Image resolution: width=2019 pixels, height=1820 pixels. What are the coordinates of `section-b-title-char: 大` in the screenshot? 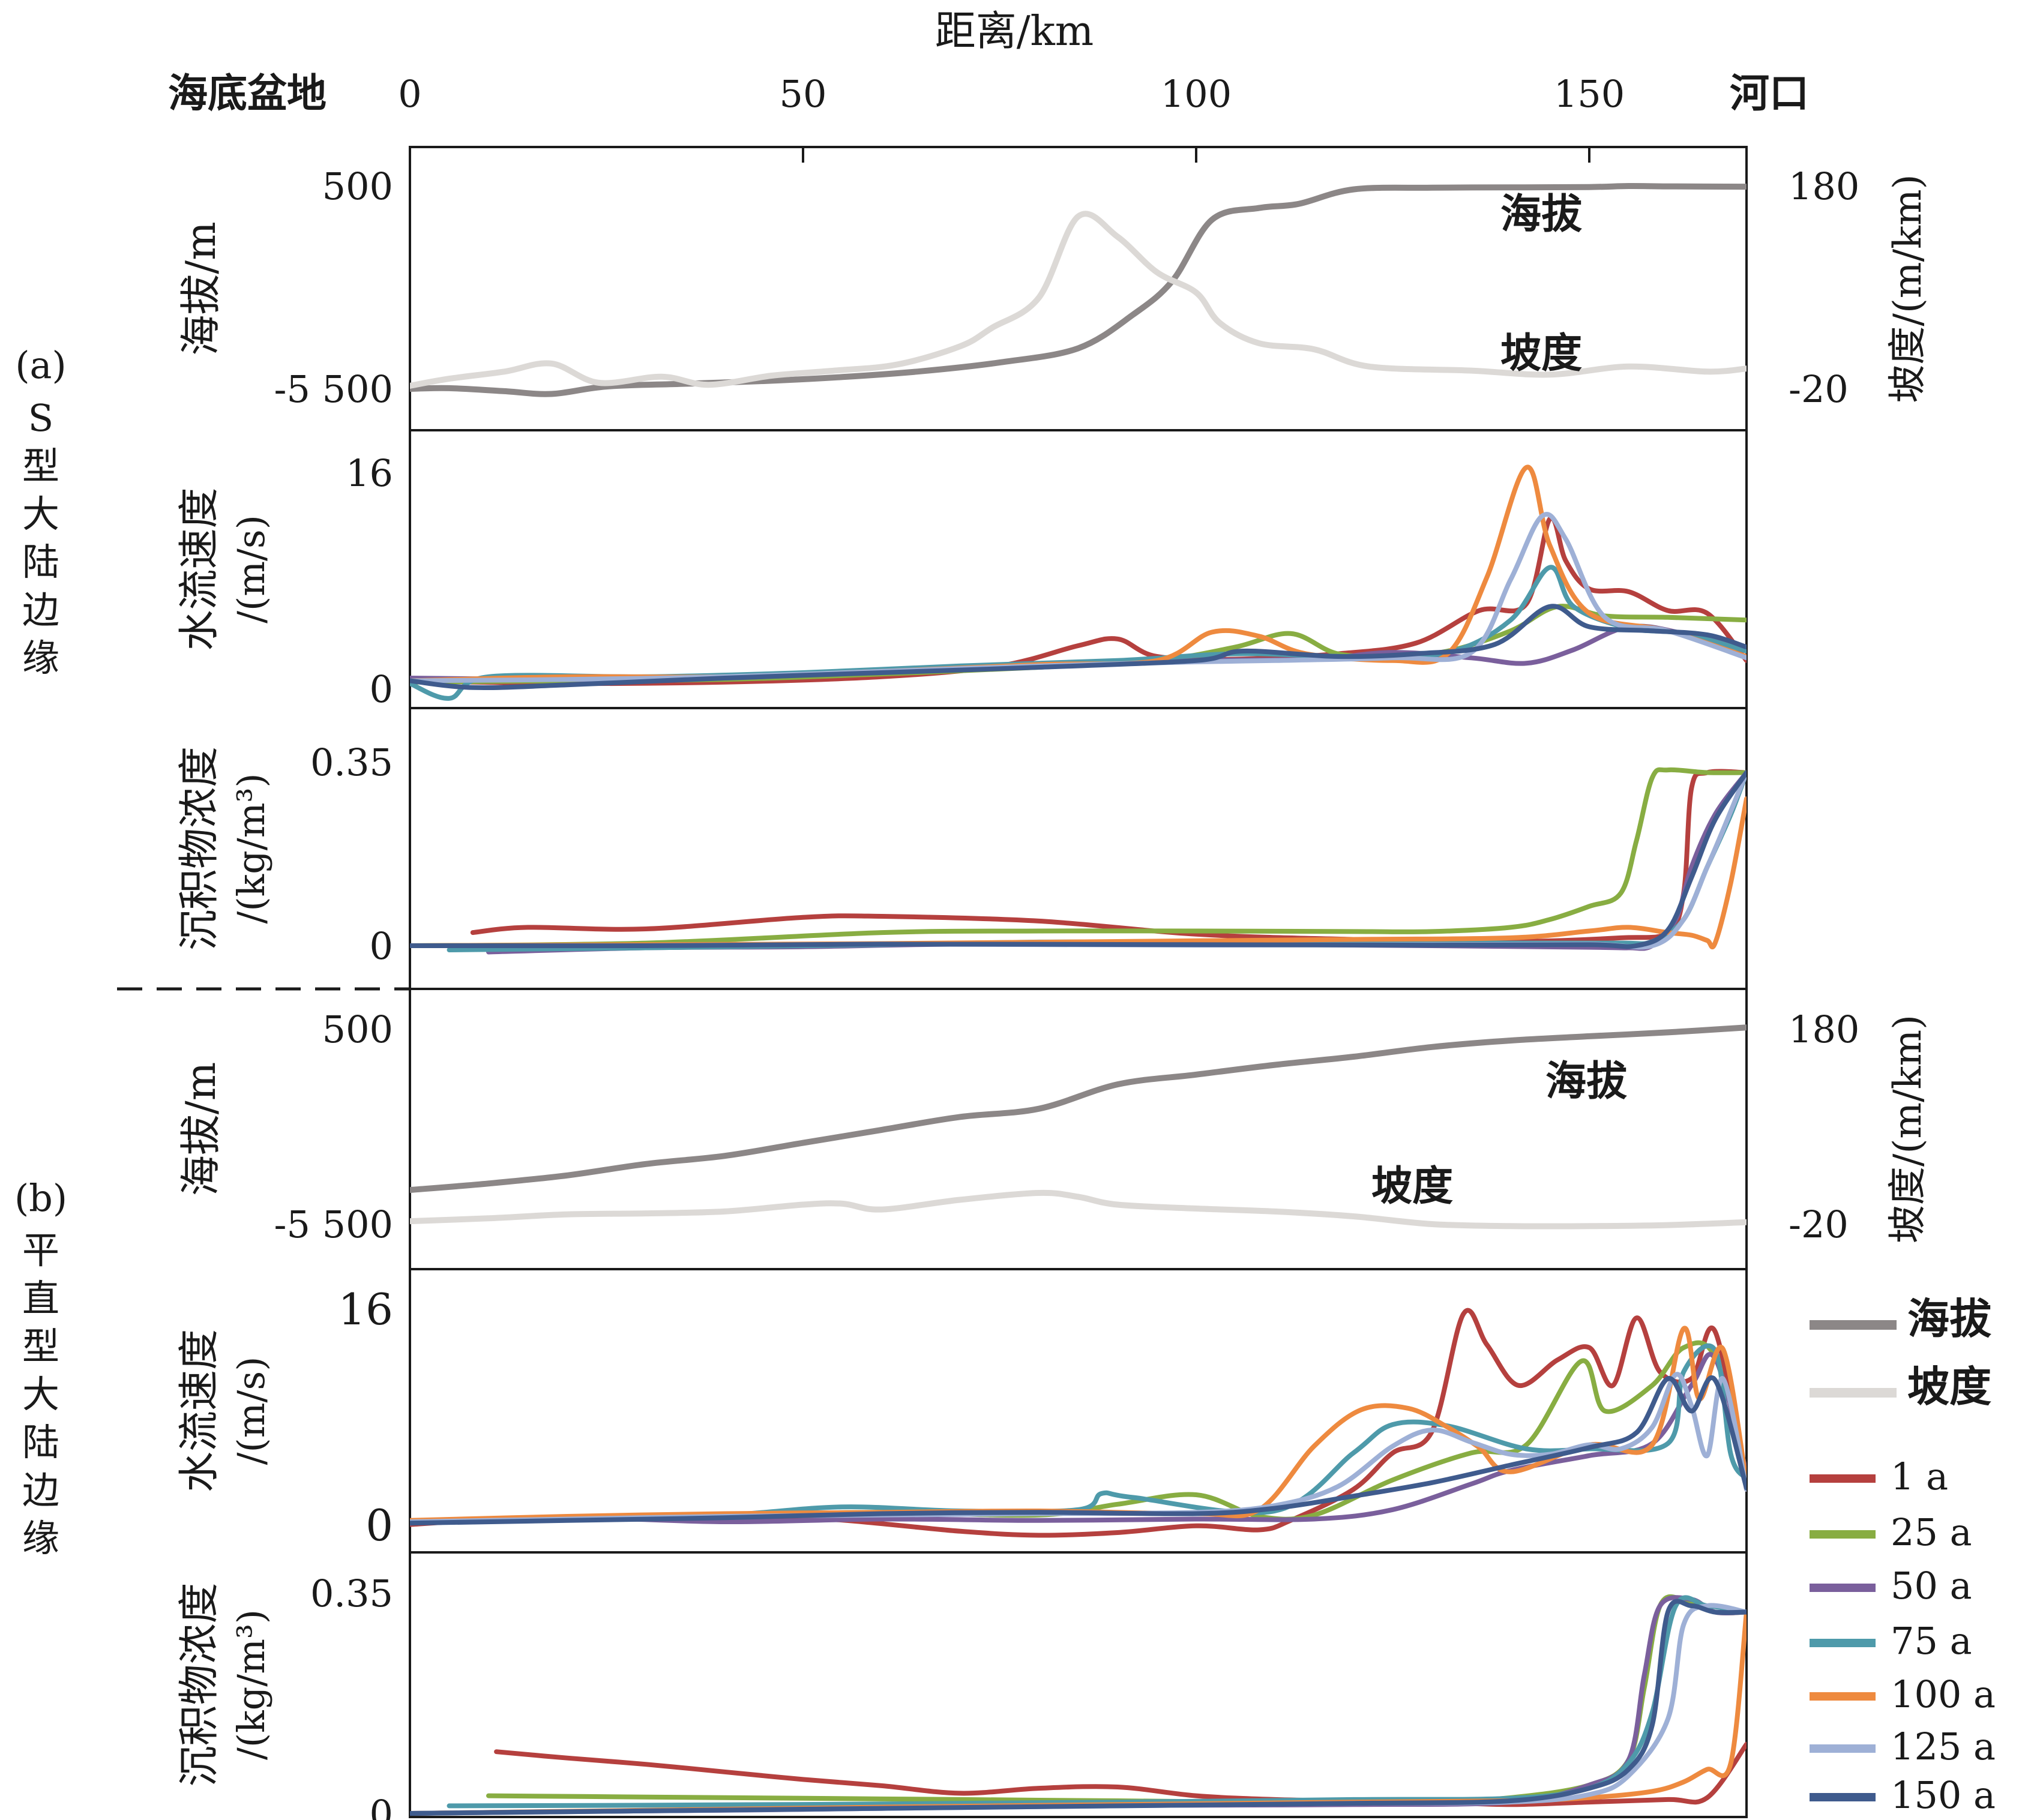 It's located at (41, 1394).